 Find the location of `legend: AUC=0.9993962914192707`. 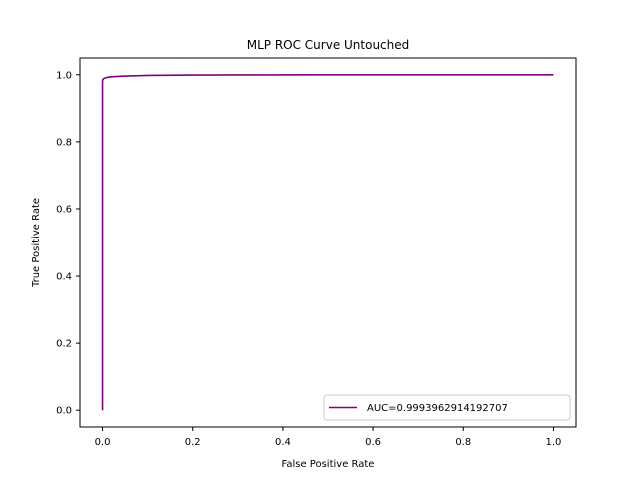

legend: AUC=0.9993962914192707 is located at coordinates (447, 407).